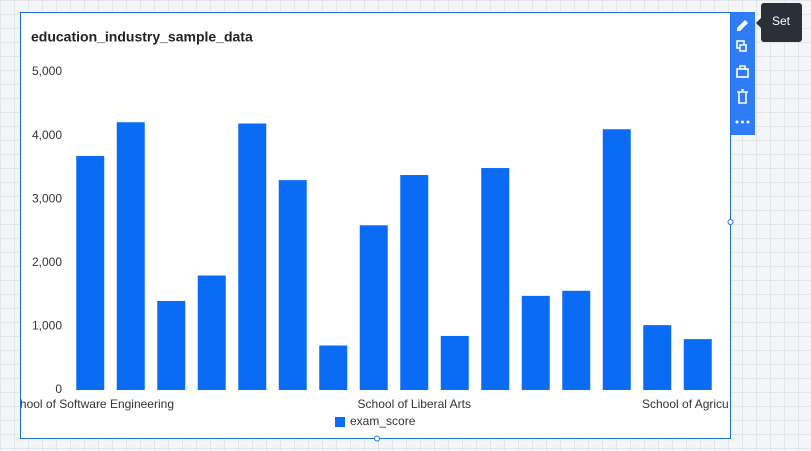 The width and height of the screenshot is (811, 451). What do you see at coordinates (58, 389) in the screenshot?
I see `y-tick-label: 0` at bounding box center [58, 389].